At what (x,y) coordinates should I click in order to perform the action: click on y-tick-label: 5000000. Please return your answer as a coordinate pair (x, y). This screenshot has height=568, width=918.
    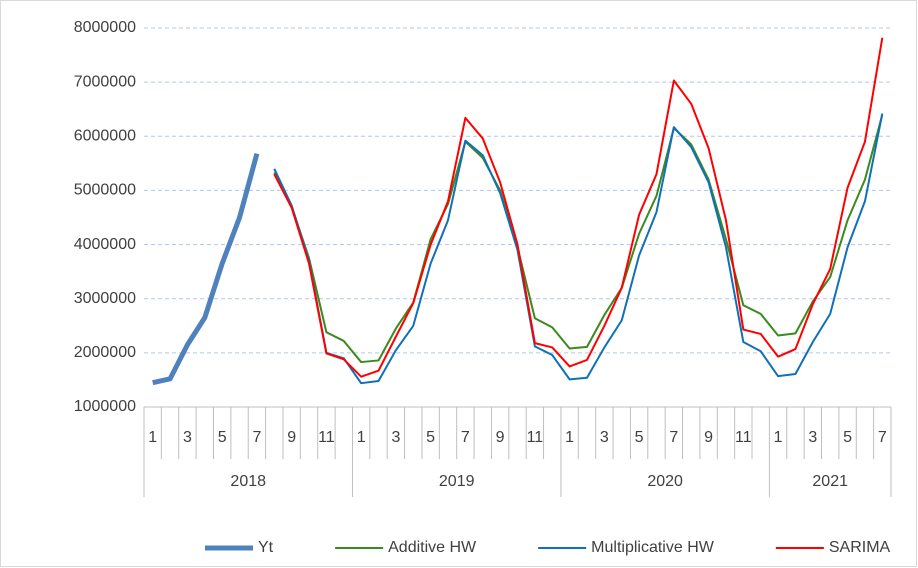
    Looking at the image, I should click on (105, 190).